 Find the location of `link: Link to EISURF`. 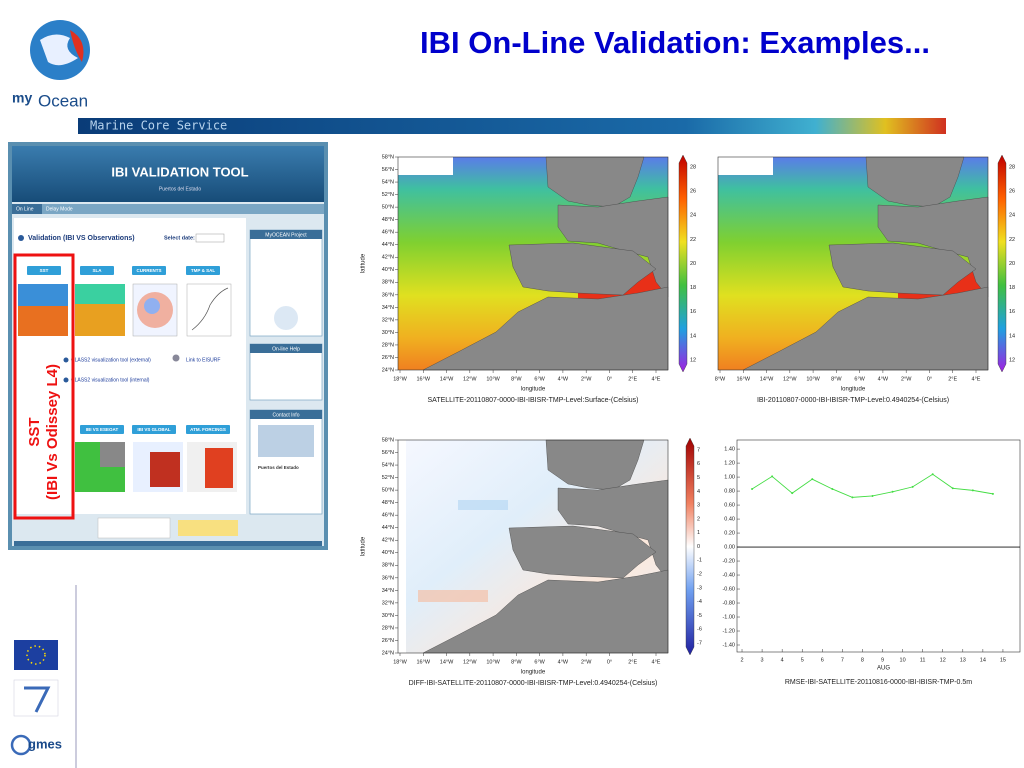

link: Link to EISURF is located at coordinates (203, 360).